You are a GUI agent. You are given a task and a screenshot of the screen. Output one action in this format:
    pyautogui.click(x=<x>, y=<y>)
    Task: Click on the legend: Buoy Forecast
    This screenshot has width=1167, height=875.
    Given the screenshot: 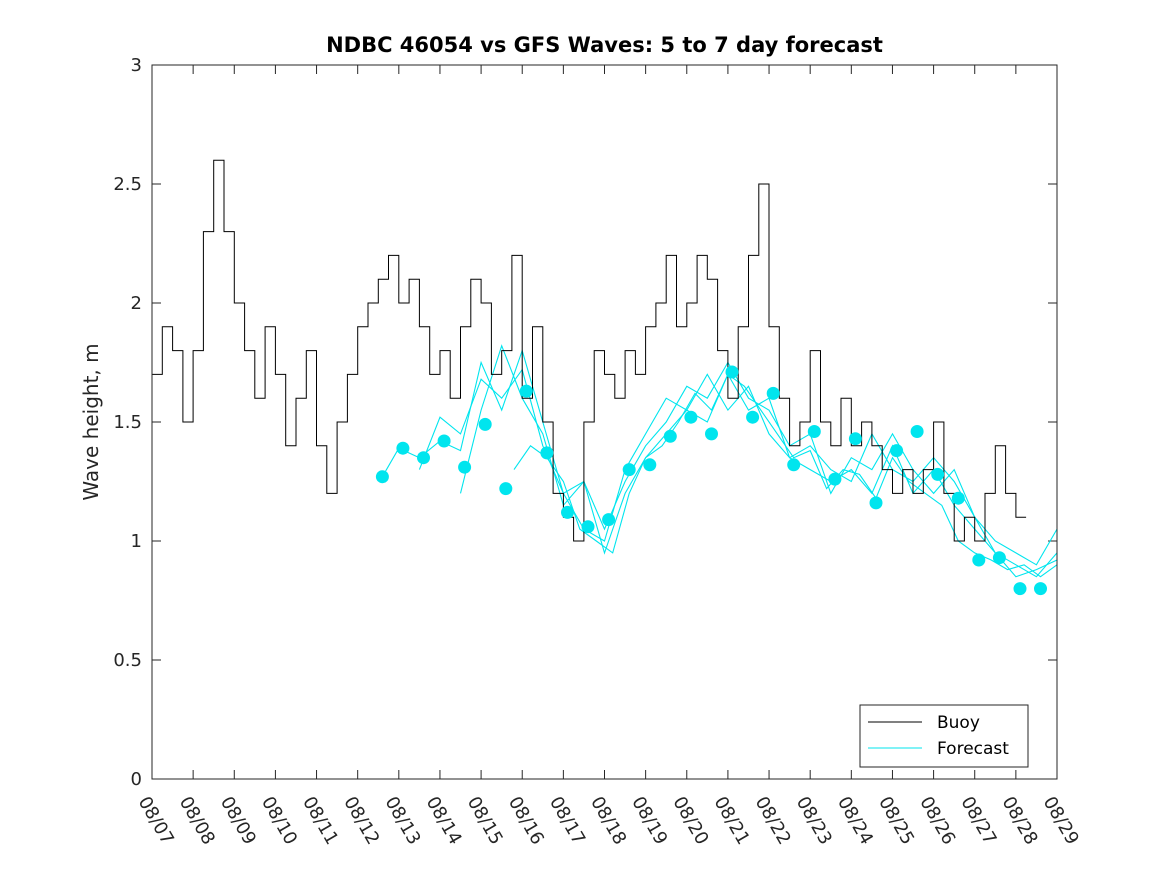 What is the action you would take?
    pyautogui.click(x=944, y=736)
    